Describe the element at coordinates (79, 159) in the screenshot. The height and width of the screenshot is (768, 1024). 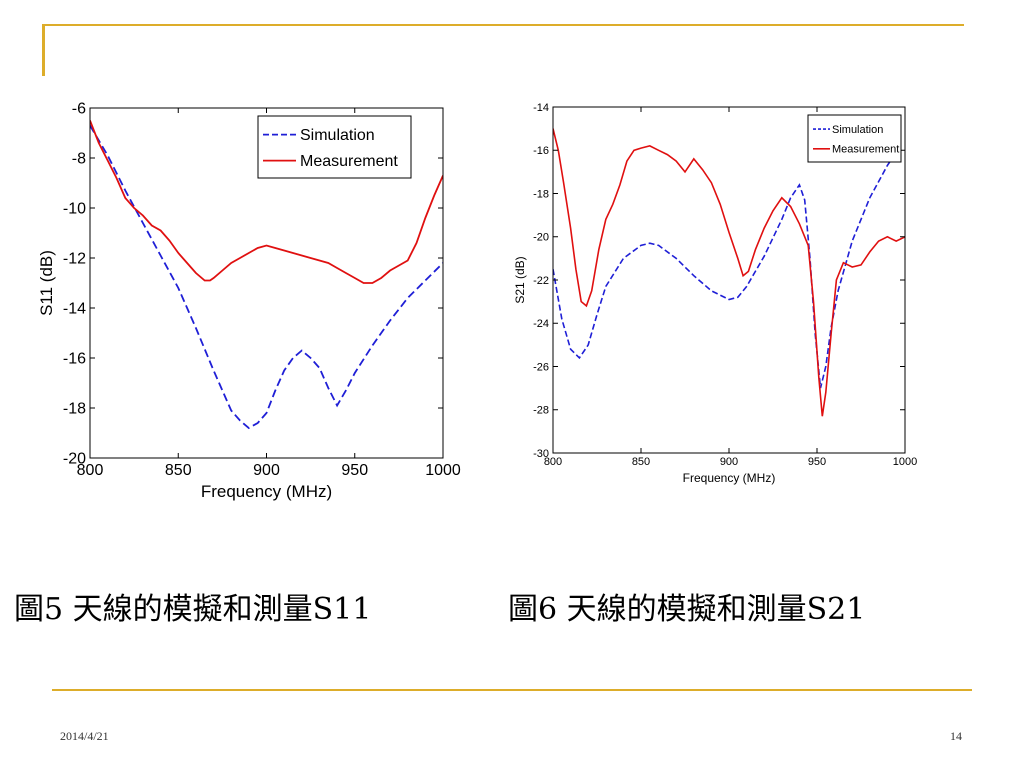
I see `y-tick-label: -8` at that location.